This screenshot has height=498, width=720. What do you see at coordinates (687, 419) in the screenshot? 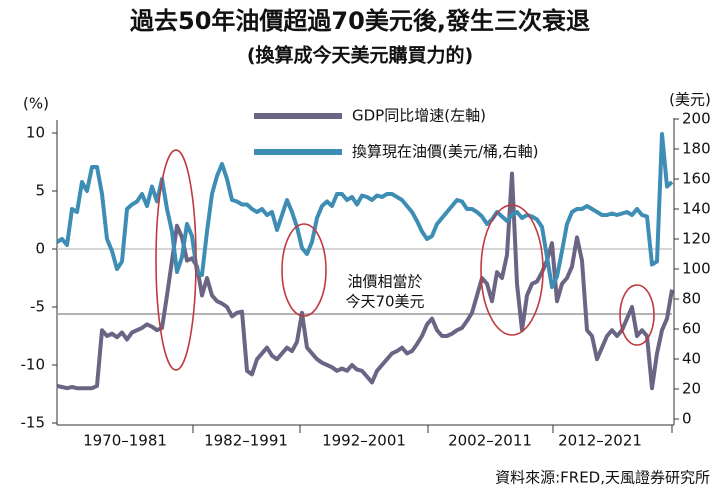
I see `y2-tick-label: 0` at bounding box center [687, 419].